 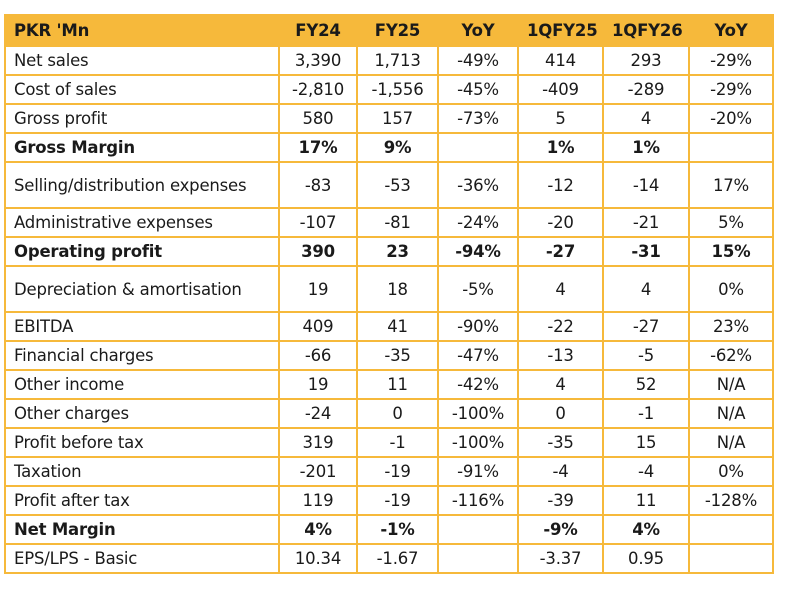 What do you see at coordinates (397, 326) in the screenshot?
I see `table-cell: 41` at bounding box center [397, 326].